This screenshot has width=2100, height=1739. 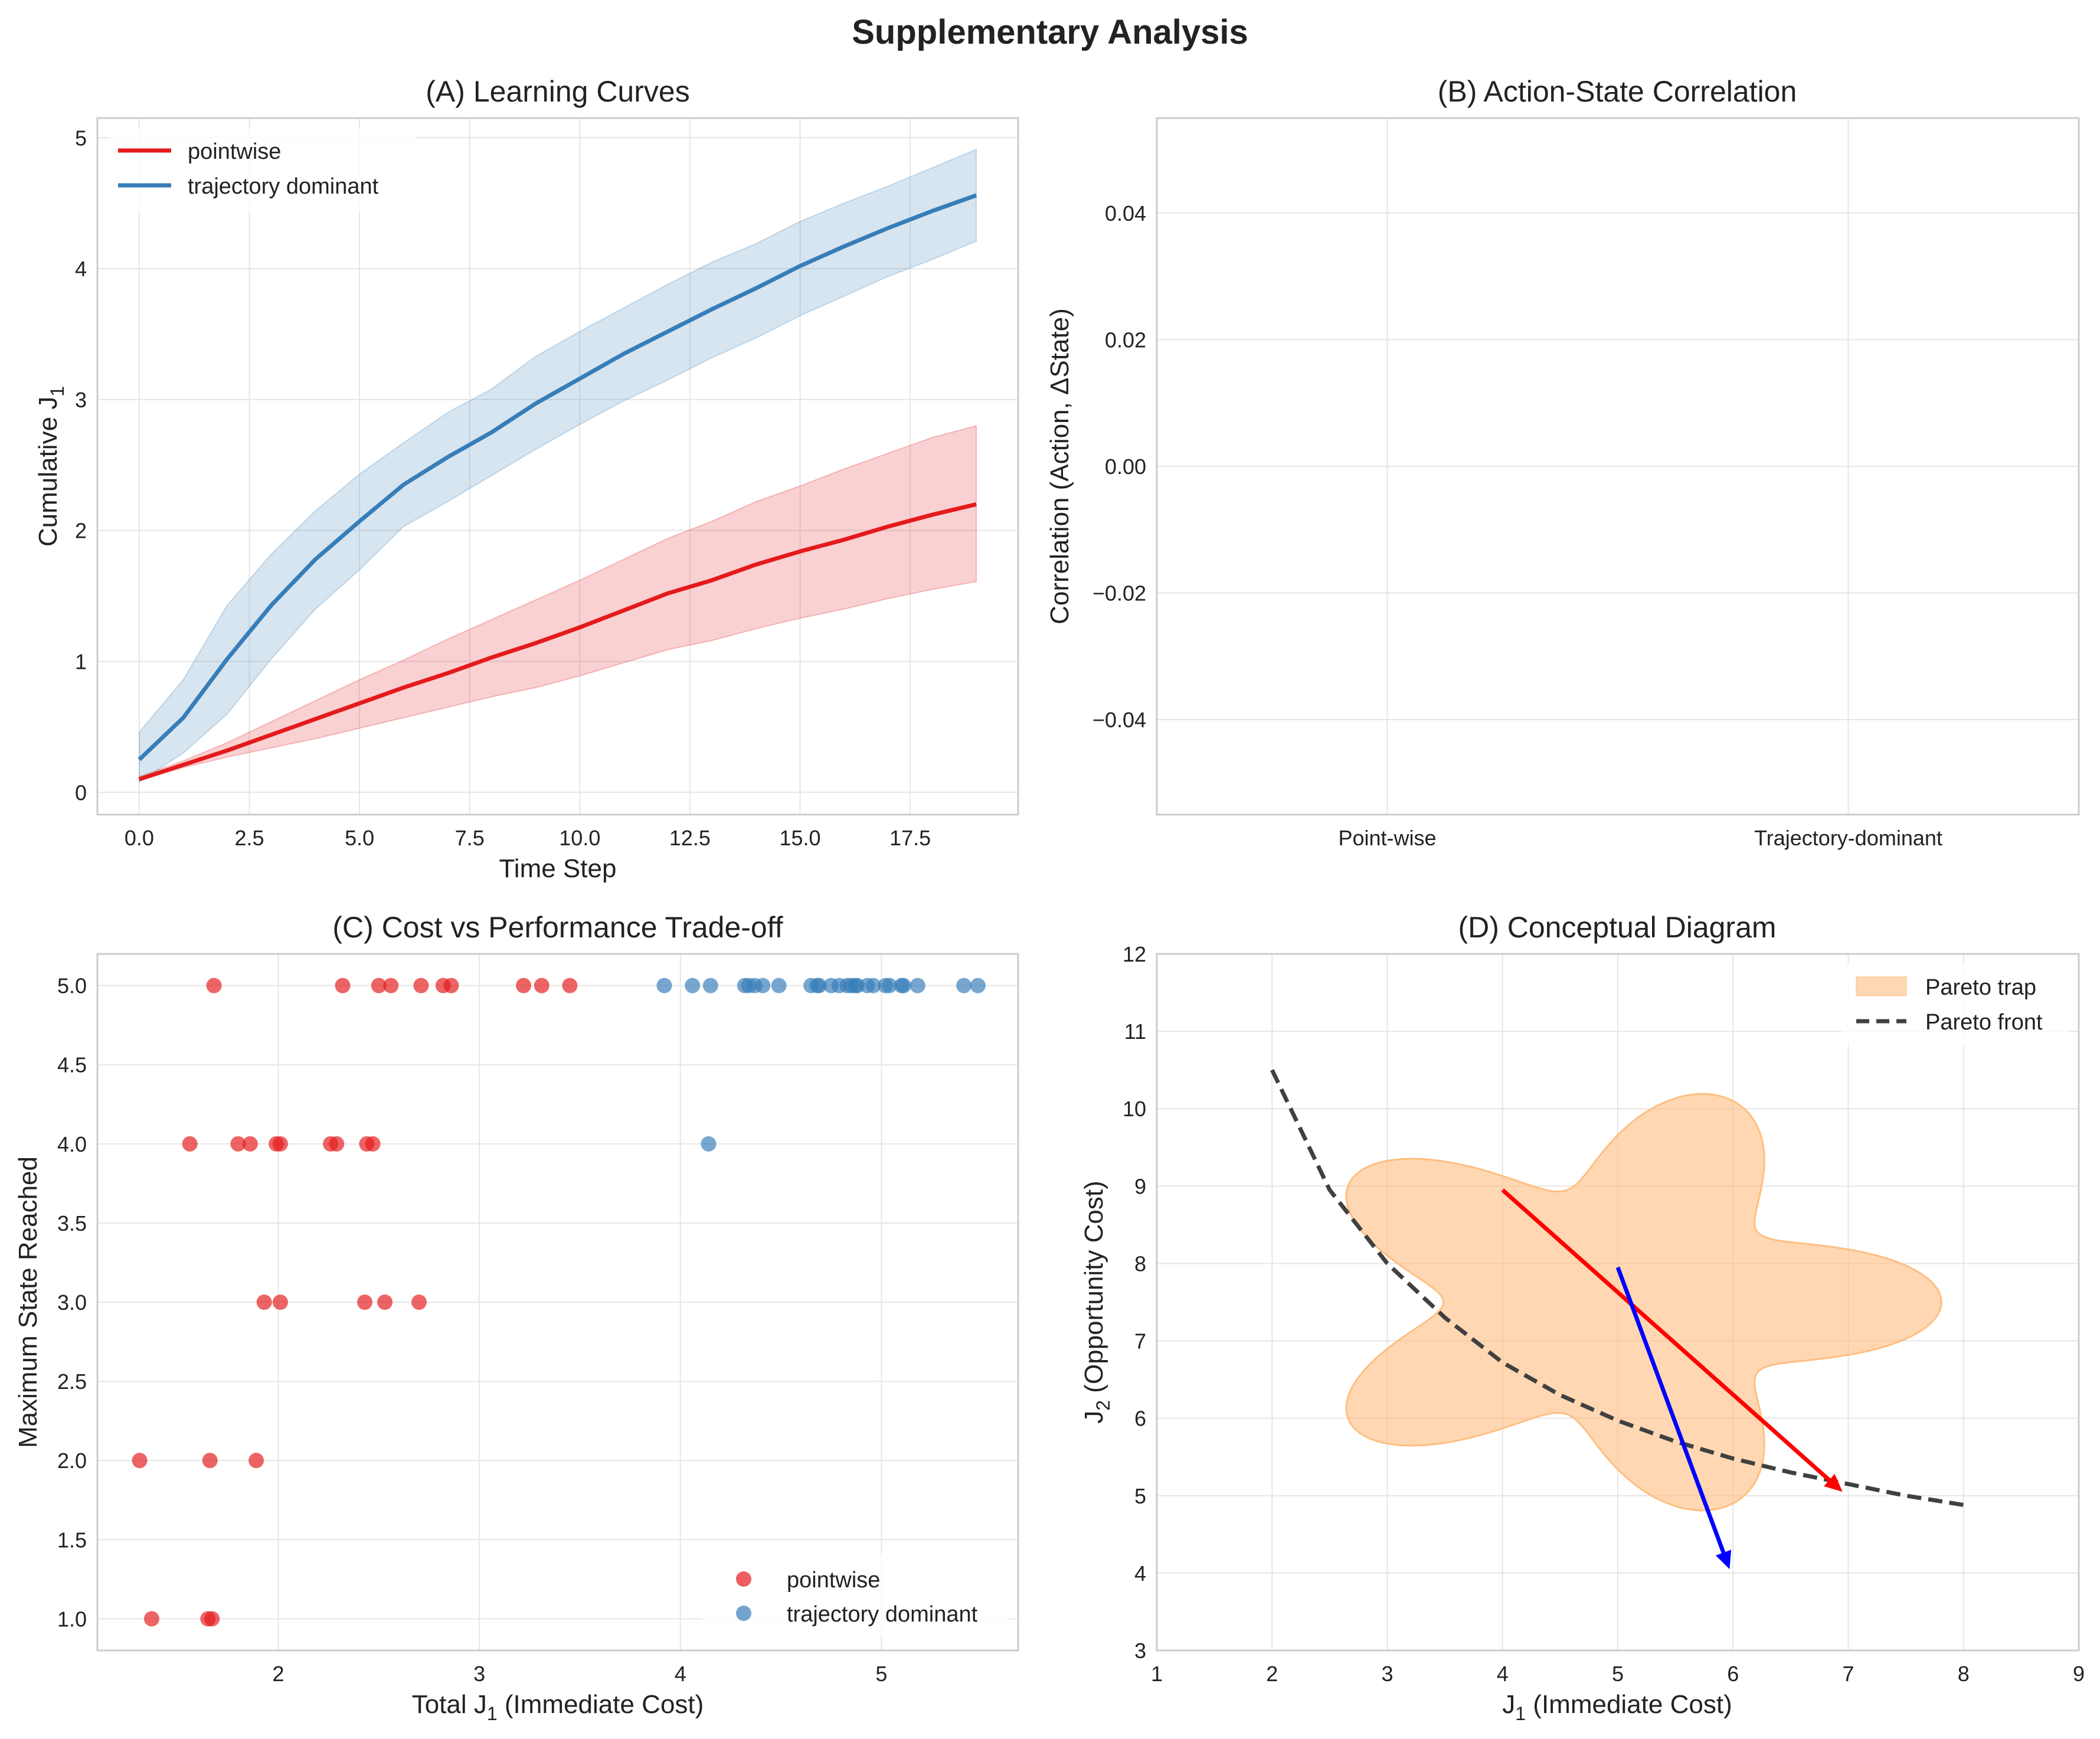 I want to click on x-tick-label: 7.5, so click(x=470, y=838).